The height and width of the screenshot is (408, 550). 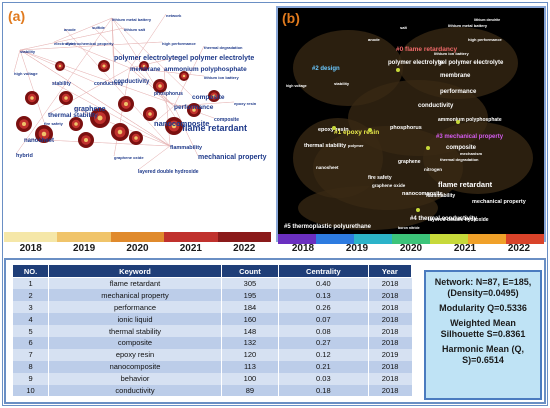 I want to click on keyword-label: membrane, so click(x=145, y=70).